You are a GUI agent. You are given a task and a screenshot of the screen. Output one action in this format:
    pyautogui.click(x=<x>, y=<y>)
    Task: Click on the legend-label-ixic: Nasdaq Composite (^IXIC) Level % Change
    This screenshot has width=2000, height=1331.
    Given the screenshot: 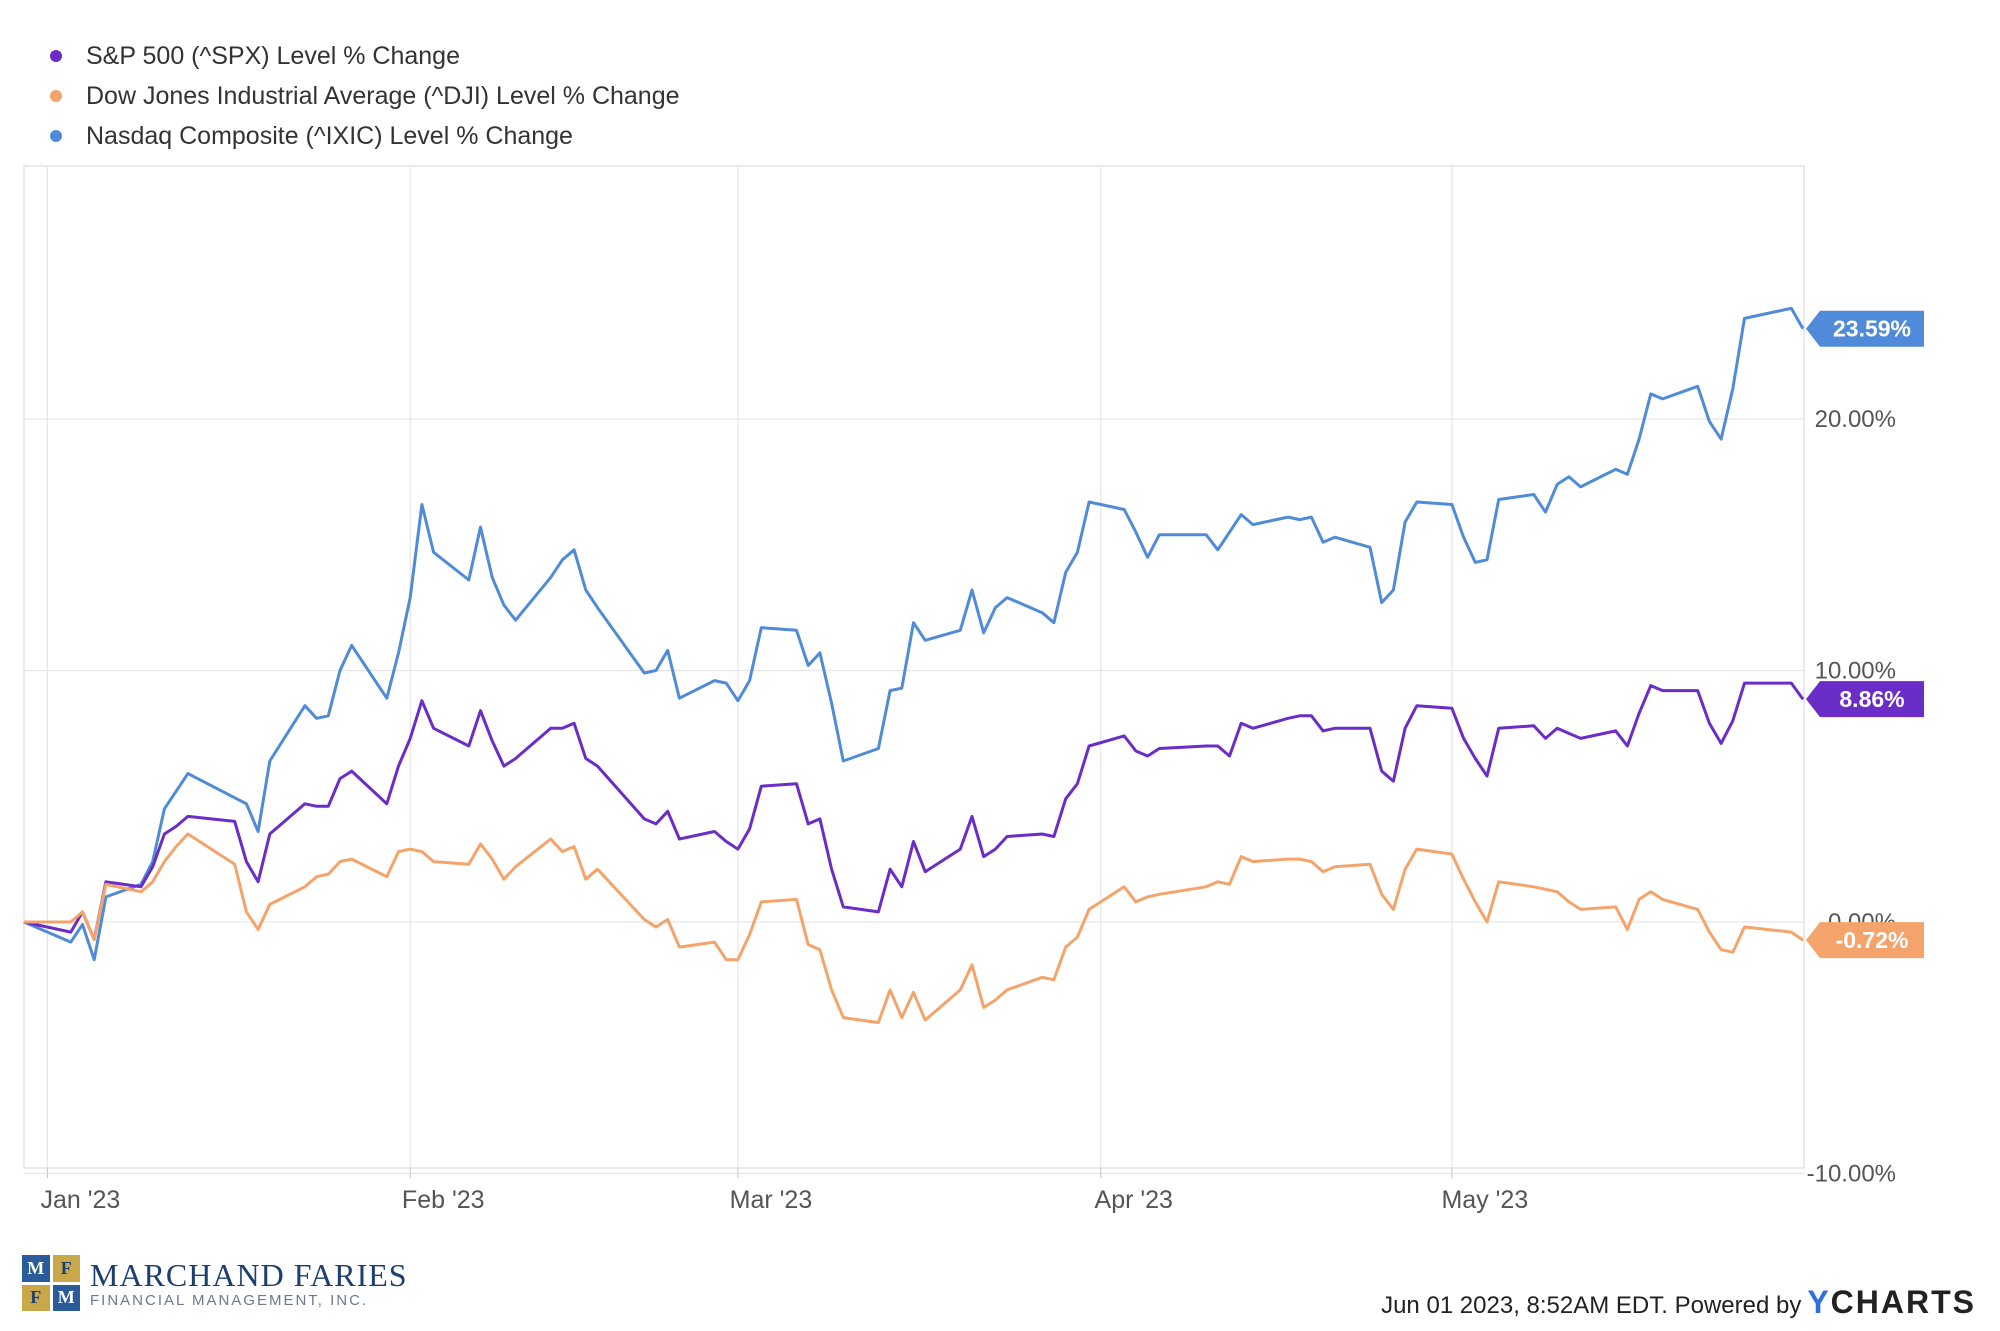 What is the action you would take?
    pyautogui.click(x=329, y=135)
    